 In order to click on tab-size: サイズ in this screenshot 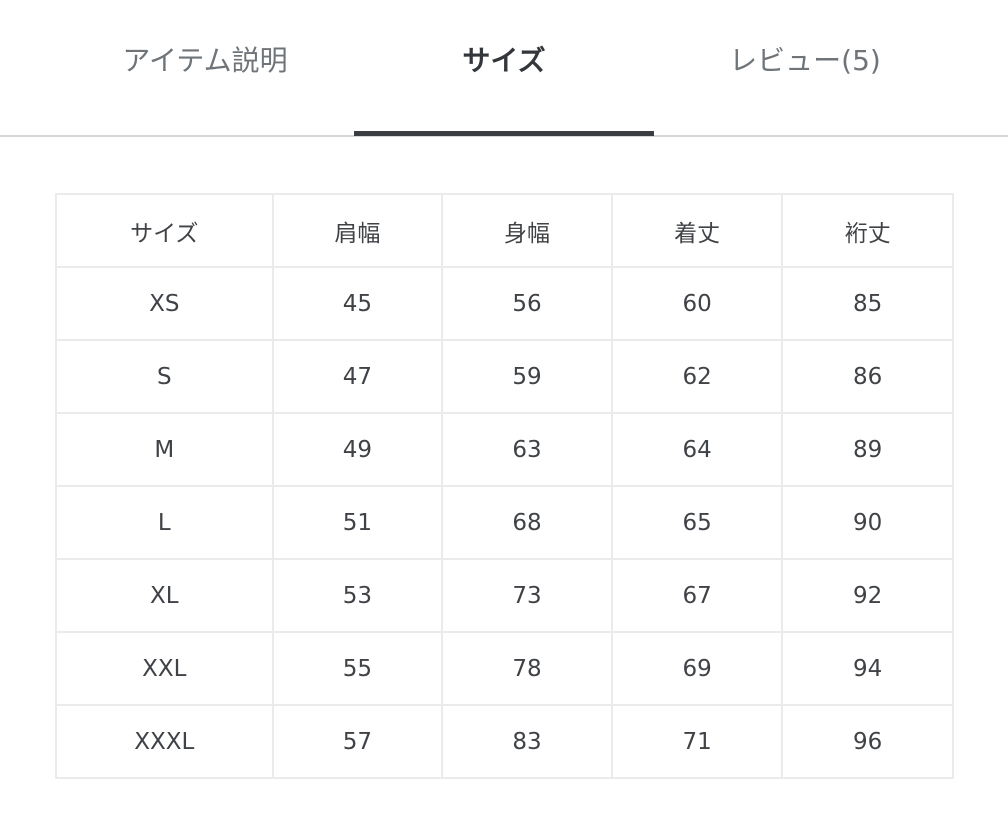, I will do `click(504, 68)`.